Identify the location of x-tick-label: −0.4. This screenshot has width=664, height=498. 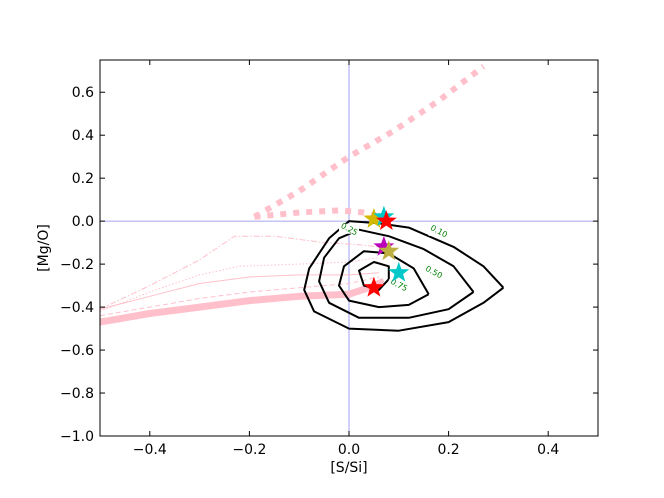
(150, 450).